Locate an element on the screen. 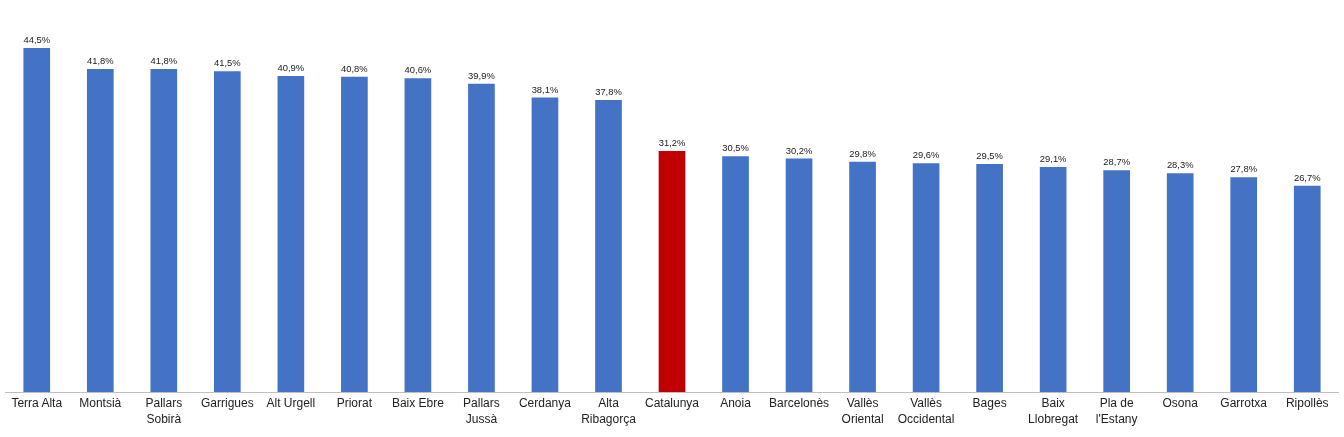 The width and height of the screenshot is (1344, 437). x-tick-label: Terra Alta is located at coordinates (37, 403).